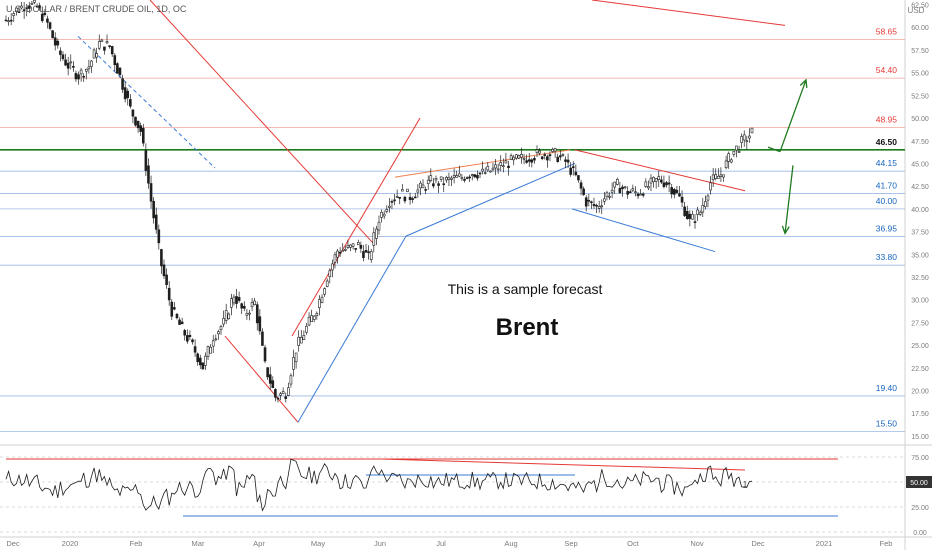 This screenshot has width=932, height=555. What do you see at coordinates (441, 543) in the screenshot?
I see `time-tick-label: Jul` at bounding box center [441, 543].